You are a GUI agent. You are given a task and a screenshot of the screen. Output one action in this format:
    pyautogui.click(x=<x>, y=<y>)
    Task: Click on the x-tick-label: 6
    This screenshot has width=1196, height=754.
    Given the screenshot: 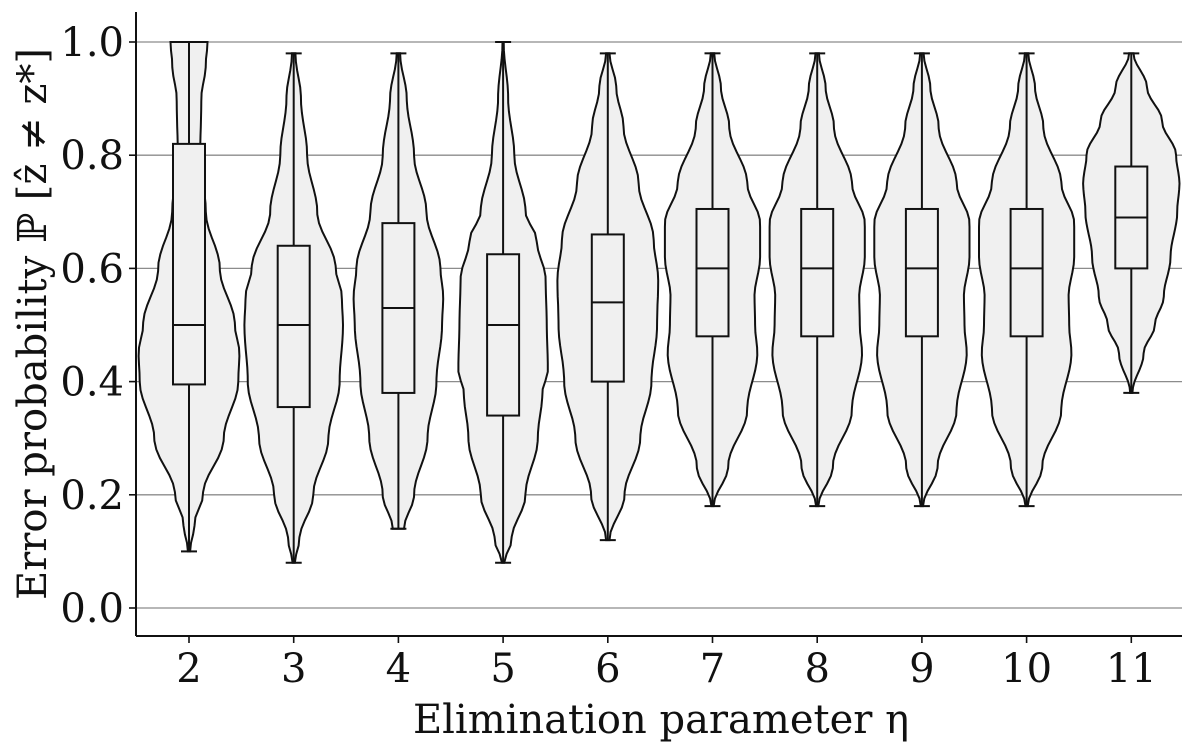 What is the action you would take?
    pyautogui.click(x=607, y=669)
    